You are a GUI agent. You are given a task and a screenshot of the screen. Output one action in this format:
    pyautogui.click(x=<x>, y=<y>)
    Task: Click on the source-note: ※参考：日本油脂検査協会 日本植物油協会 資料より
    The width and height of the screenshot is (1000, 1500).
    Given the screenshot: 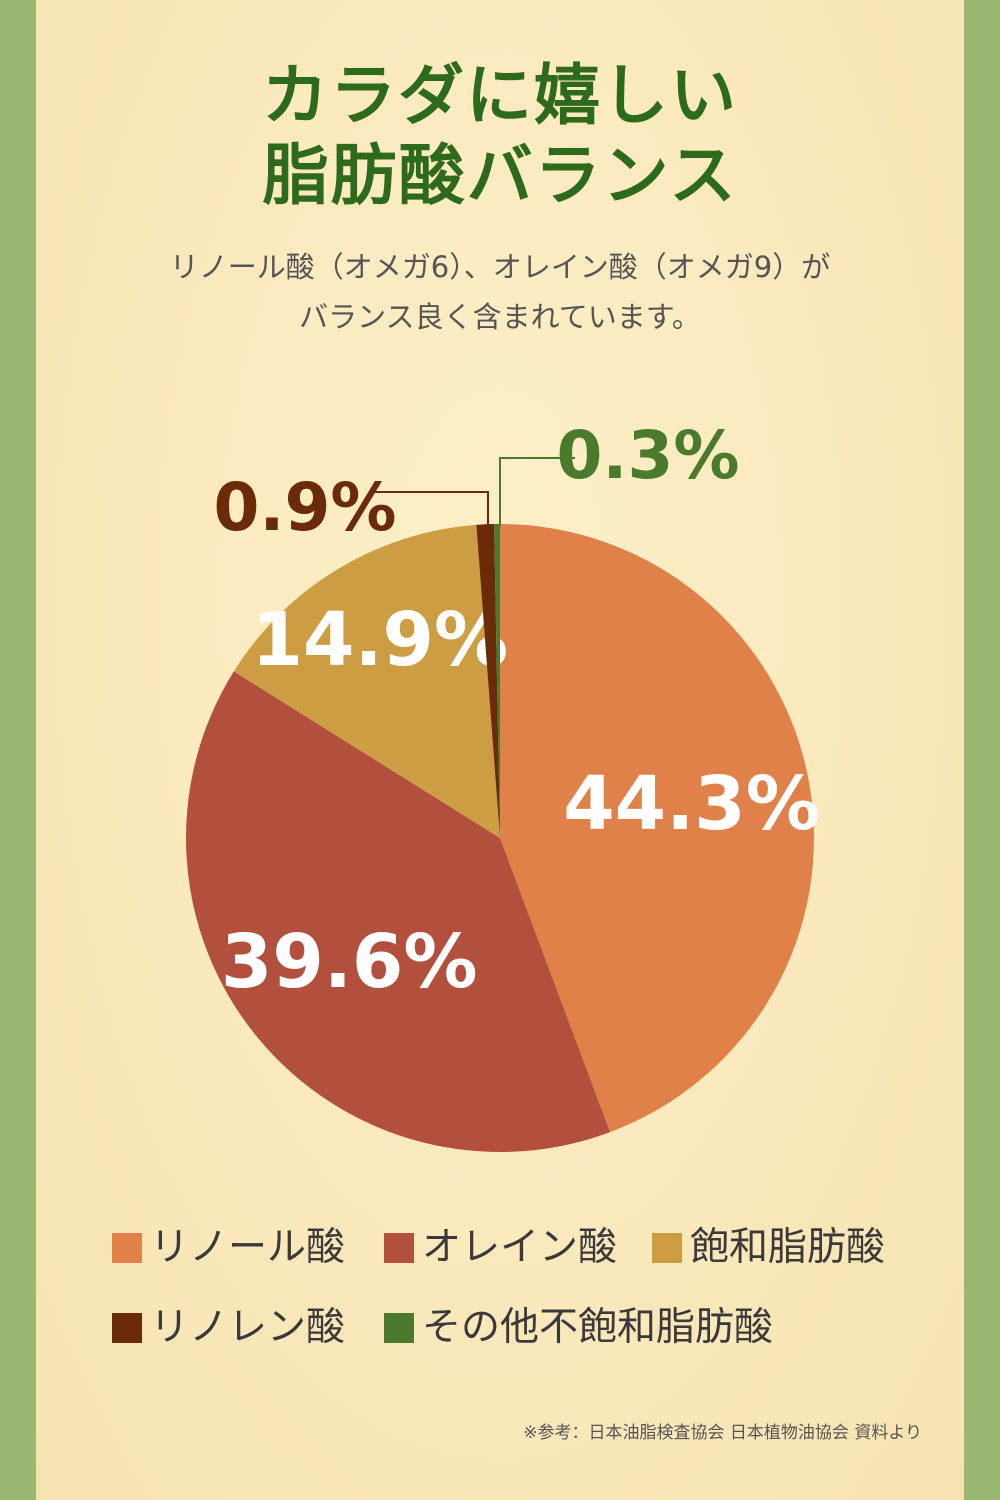 What is the action you would take?
    pyautogui.click(x=722, y=1433)
    